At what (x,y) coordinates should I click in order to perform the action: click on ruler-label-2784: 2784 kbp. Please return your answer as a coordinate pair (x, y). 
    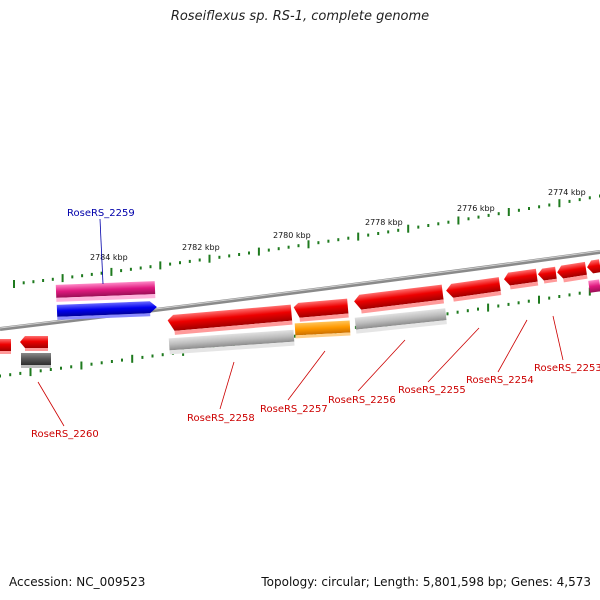
    Looking at the image, I should click on (109, 257).